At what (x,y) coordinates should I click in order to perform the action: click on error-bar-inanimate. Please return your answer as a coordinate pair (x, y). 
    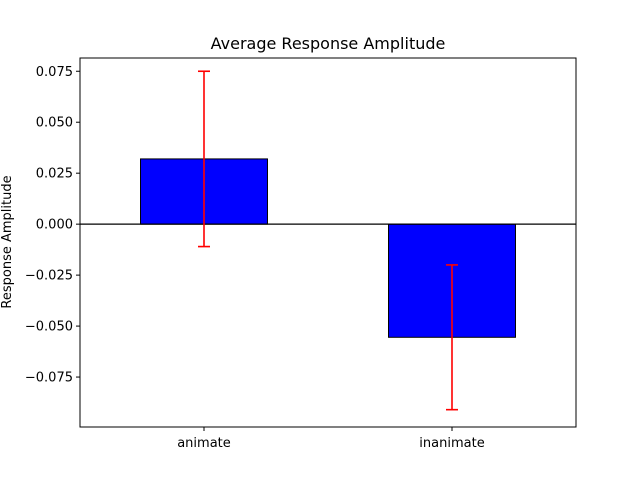
    Looking at the image, I should click on (452, 337).